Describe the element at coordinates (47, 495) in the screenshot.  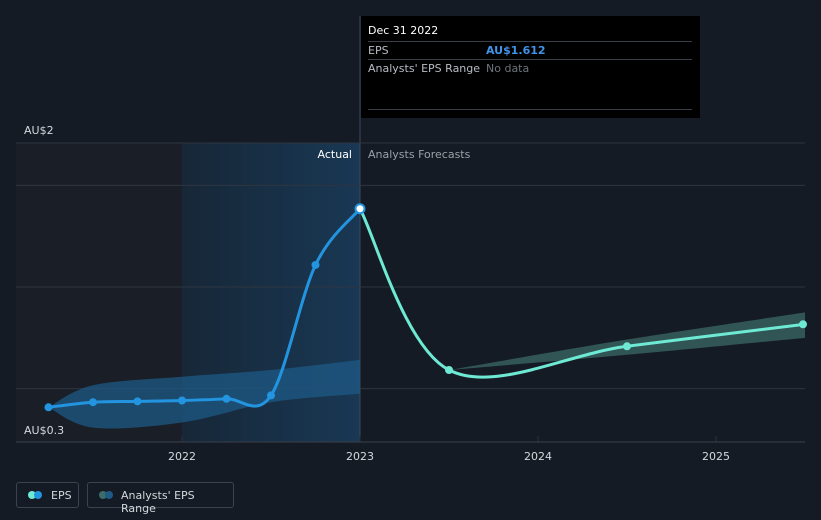
I see `legend-eps-button: EPS` at that location.